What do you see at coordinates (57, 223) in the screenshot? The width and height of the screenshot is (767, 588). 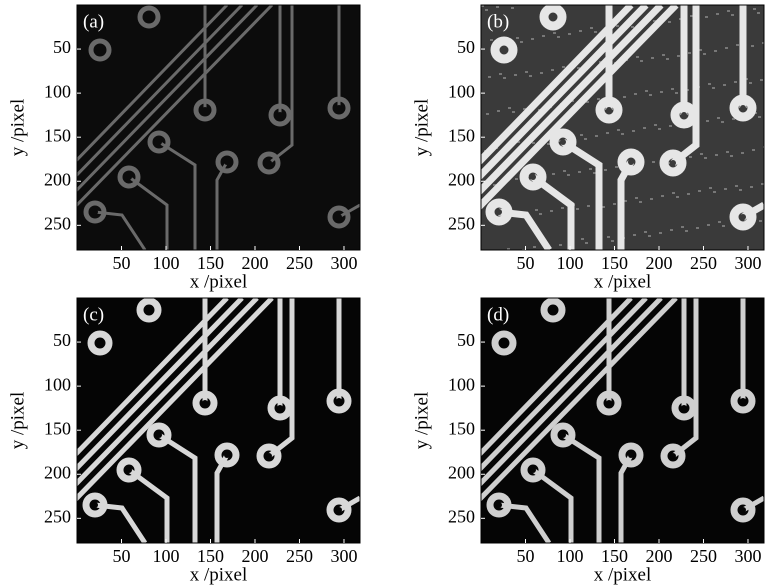 I see `y-tick-label: 250` at bounding box center [57, 223].